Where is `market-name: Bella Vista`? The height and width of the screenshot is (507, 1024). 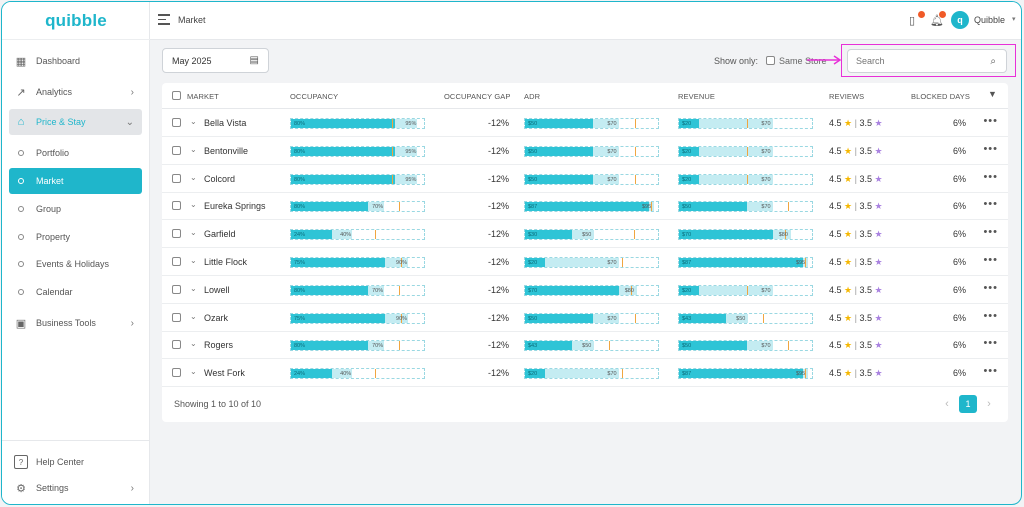
market-name: Bella Vista is located at coordinates (225, 123).